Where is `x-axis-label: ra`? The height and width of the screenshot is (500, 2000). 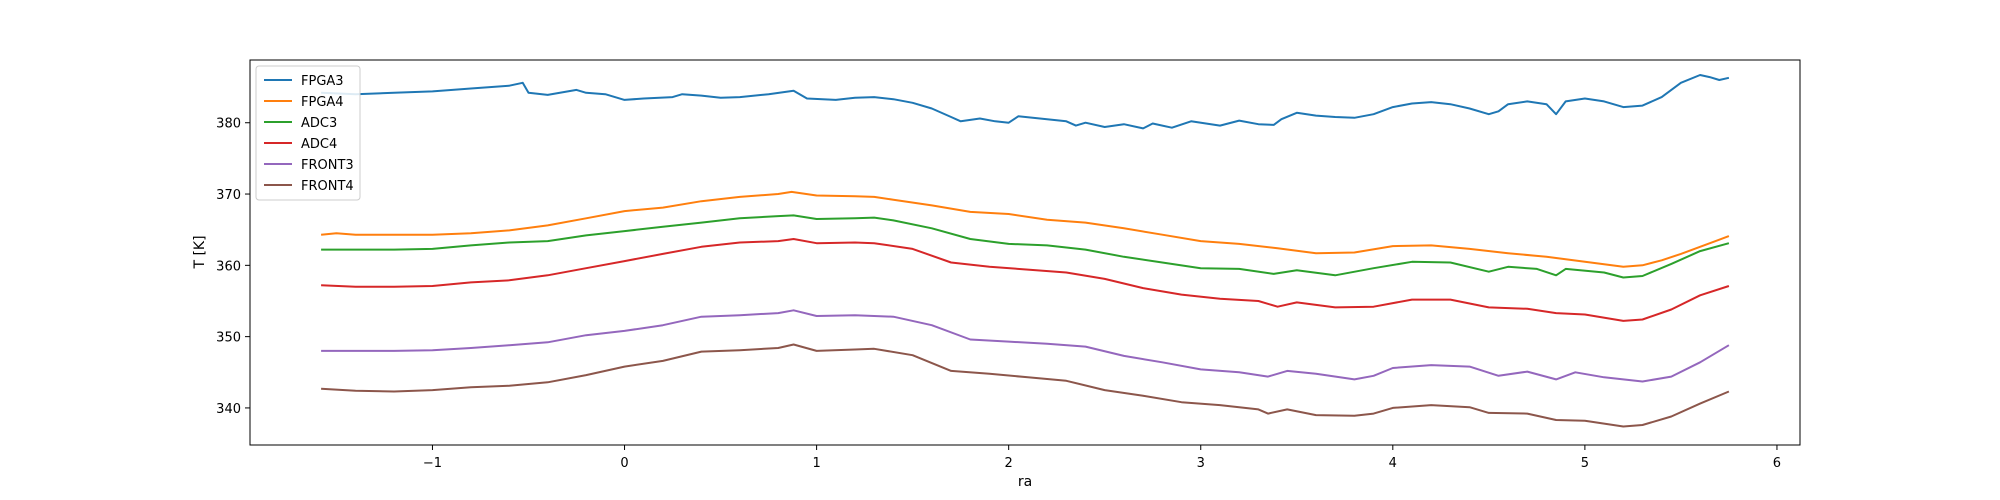
x-axis-label: ra is located at coordinates (1025, 482).